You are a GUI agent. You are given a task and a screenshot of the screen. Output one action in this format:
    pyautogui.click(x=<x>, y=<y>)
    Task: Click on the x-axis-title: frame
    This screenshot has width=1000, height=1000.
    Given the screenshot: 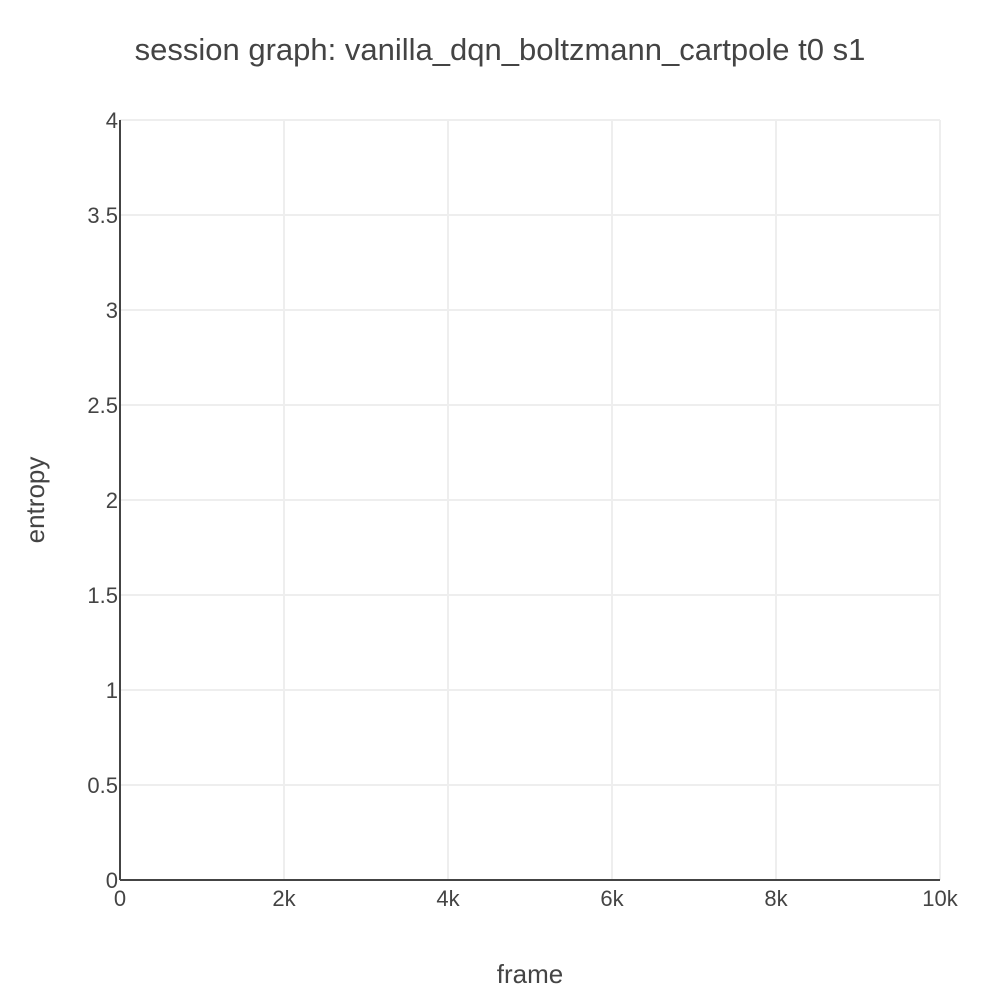 What is the action you would take?
    pyautogui.click(x=530, y=974)
    